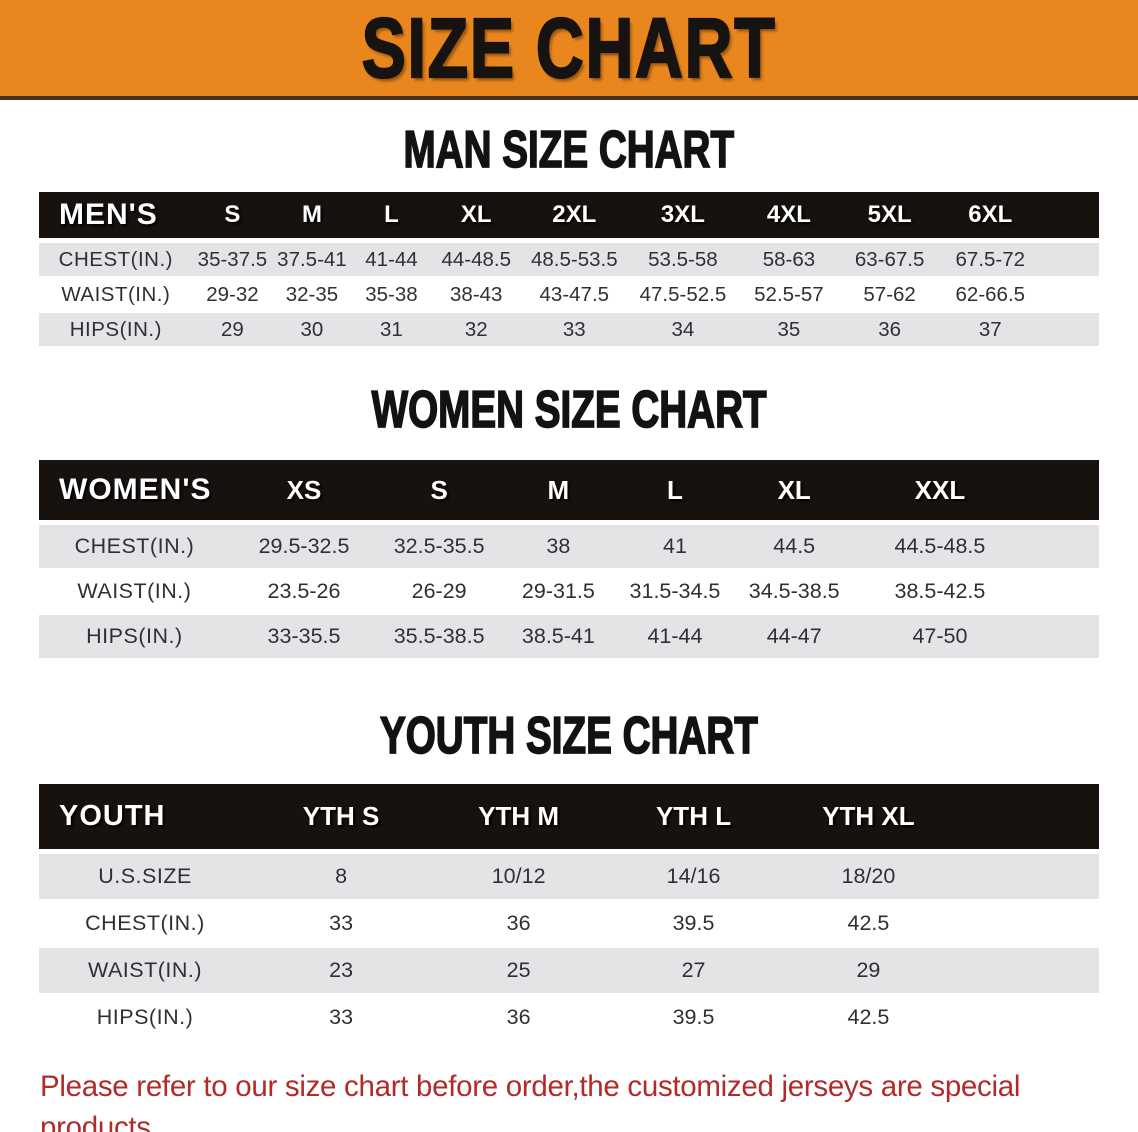 Image resolution: width=1138 pixels, height=1132 pixels. What do you see at coordinates (341, 876) in the screenshot?
I see `cell: 8` at bounding box center [341, 876].